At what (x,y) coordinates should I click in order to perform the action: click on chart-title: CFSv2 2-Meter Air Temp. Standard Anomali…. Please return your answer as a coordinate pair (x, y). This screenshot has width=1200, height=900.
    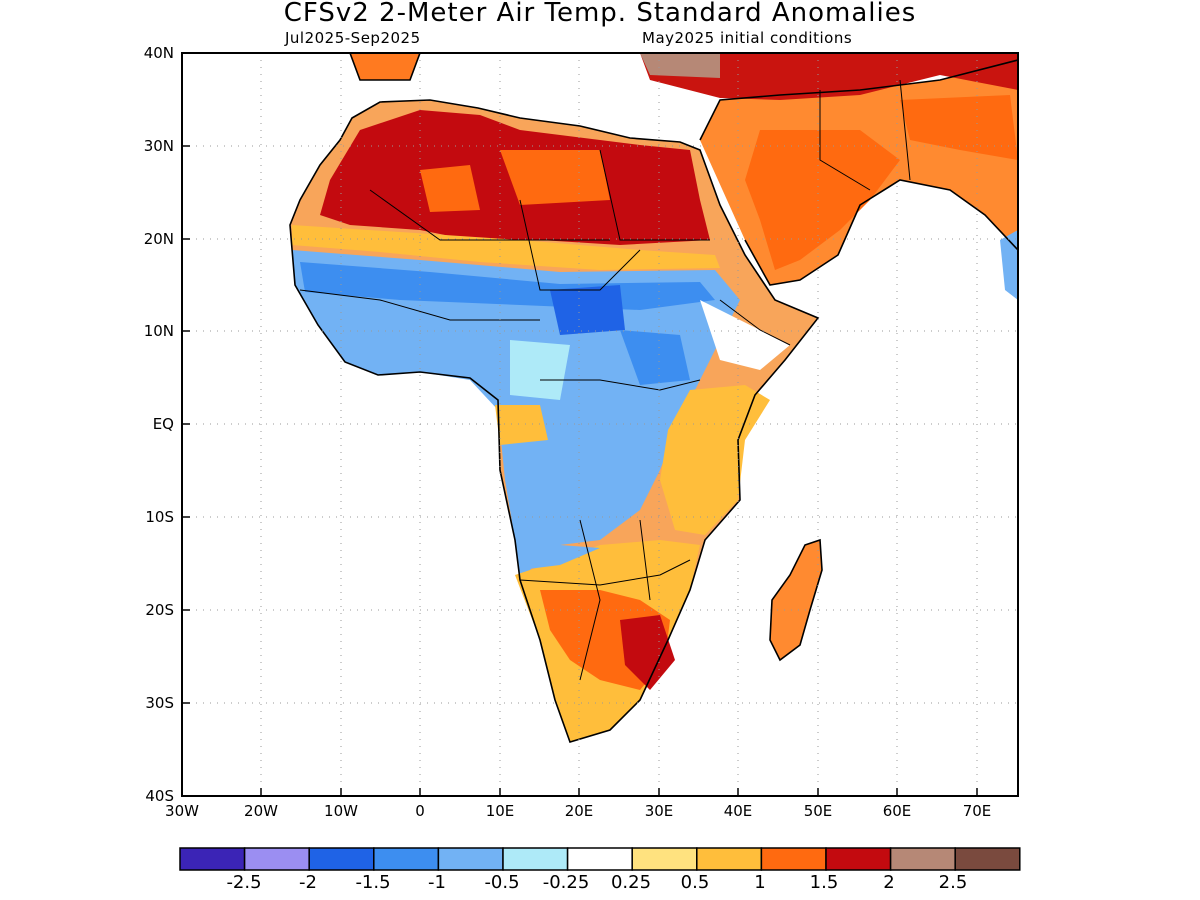
    Looking at the image, I should click on (600, 14).